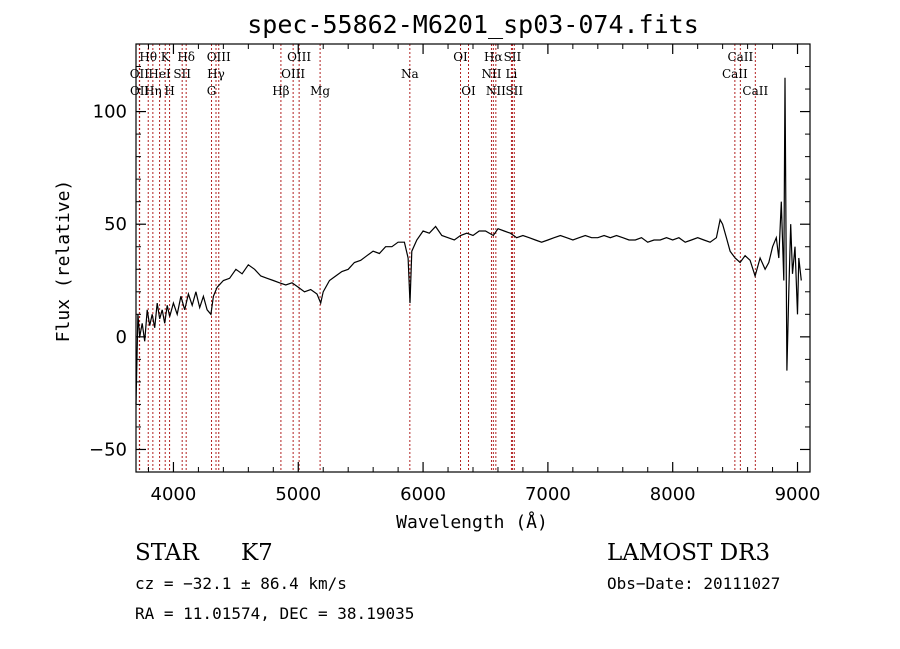  What do you see at coordinates (673, 494) in the screenshot?
I see `x-tick-label: 8000` at bounding box center [673, 494].